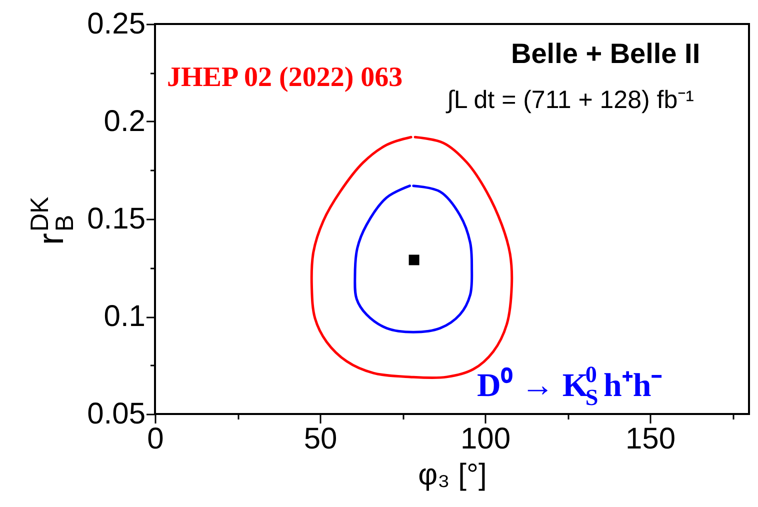 Image resolution: width=758 pixels, height=507 pixels. Describe the element at coordinates (53, 220) in the screenshot. I see `y-axis-title: rBDK` at that location.